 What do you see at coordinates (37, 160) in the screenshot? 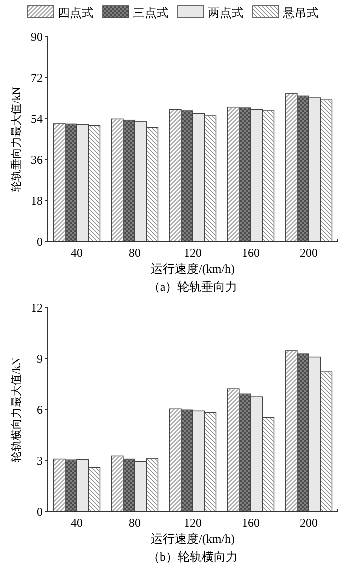
I see `y-tick-label: 36` at bounding box center [37, 160].